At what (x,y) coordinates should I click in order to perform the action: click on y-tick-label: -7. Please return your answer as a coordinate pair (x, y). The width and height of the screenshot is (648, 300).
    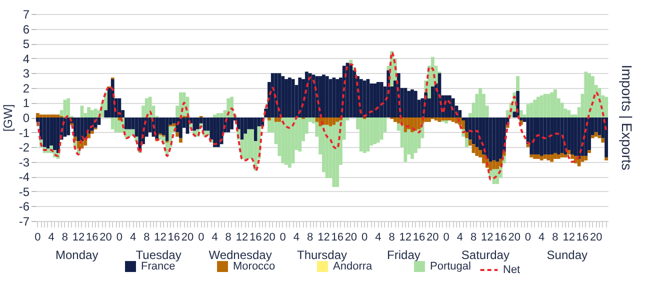
    Looking at the image, I should click on (24, 221).